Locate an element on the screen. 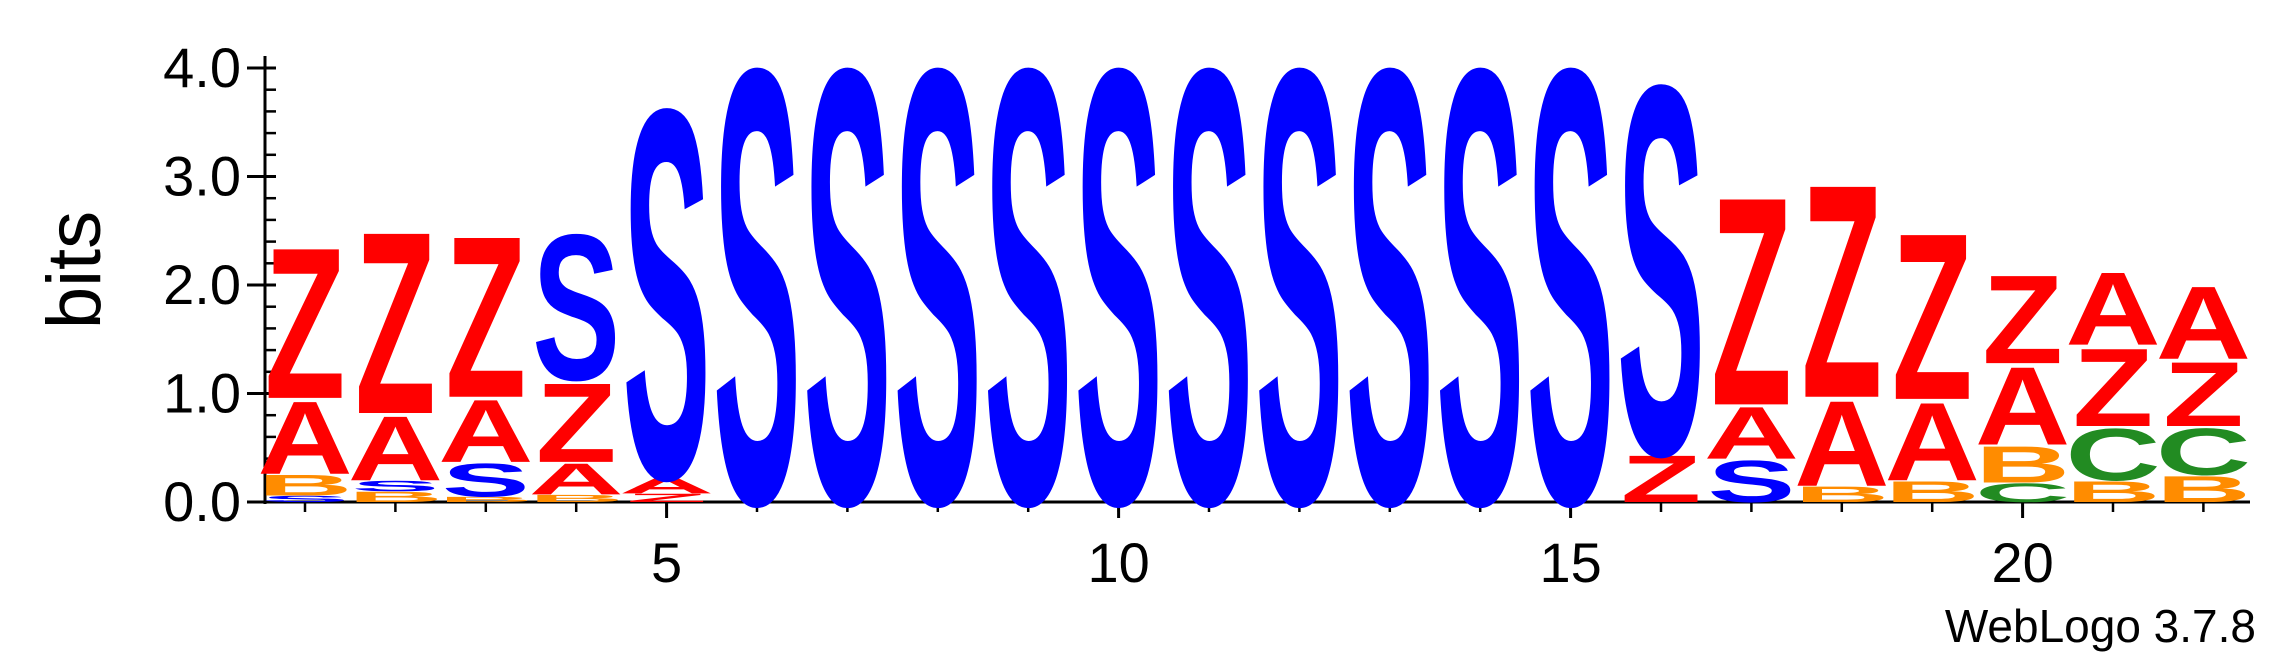  weblogo-version-label: WebLogo 3.7.8 is located at coordinates (2100, 626).